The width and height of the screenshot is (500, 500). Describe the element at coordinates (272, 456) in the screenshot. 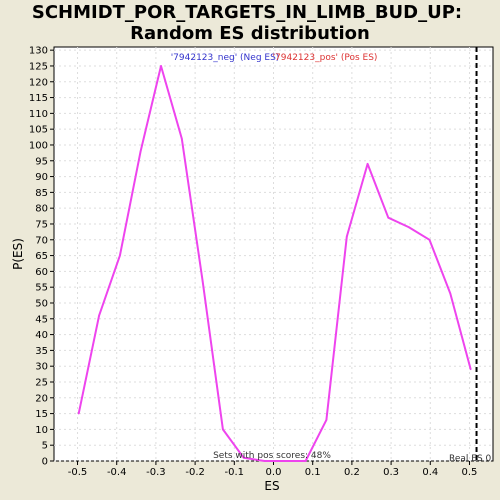

I see `pos-scores-annotation: Sets with pos scores: 48%` at that location.